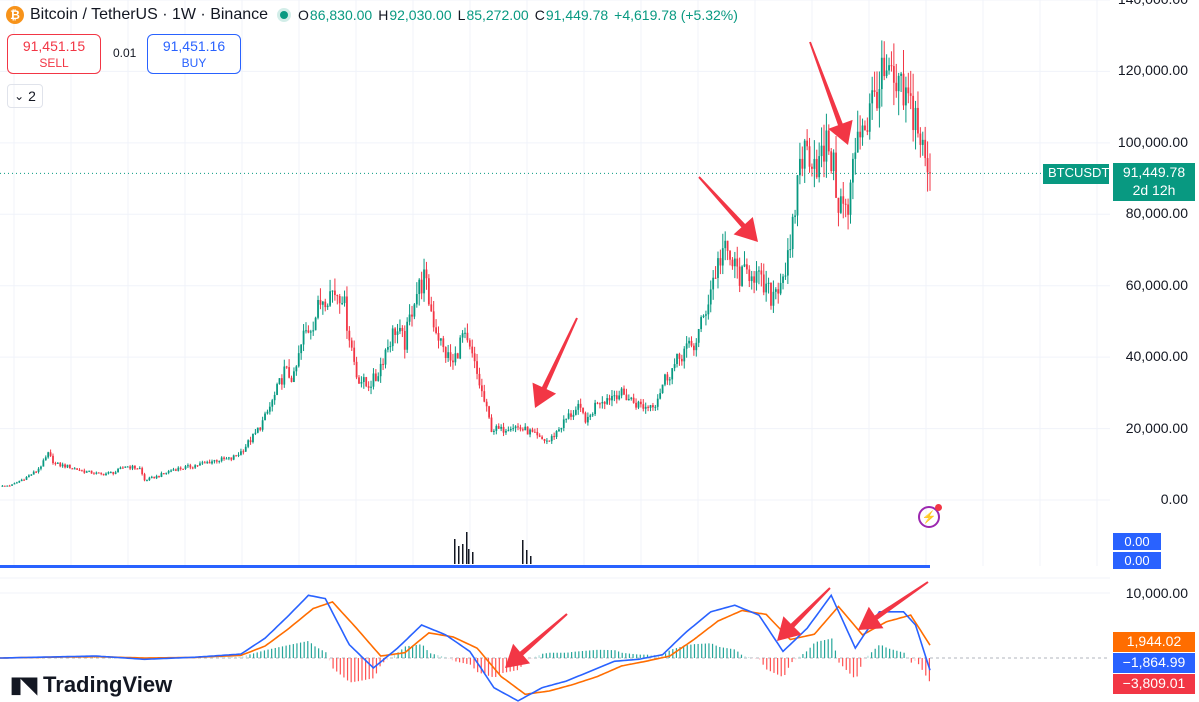 The height and width of the screenshot is (702, 1199). Describe the element at coordinates (91, 685) in the screenshot. I see `tradingview-logo: ▮◥ TradingView` at that location.